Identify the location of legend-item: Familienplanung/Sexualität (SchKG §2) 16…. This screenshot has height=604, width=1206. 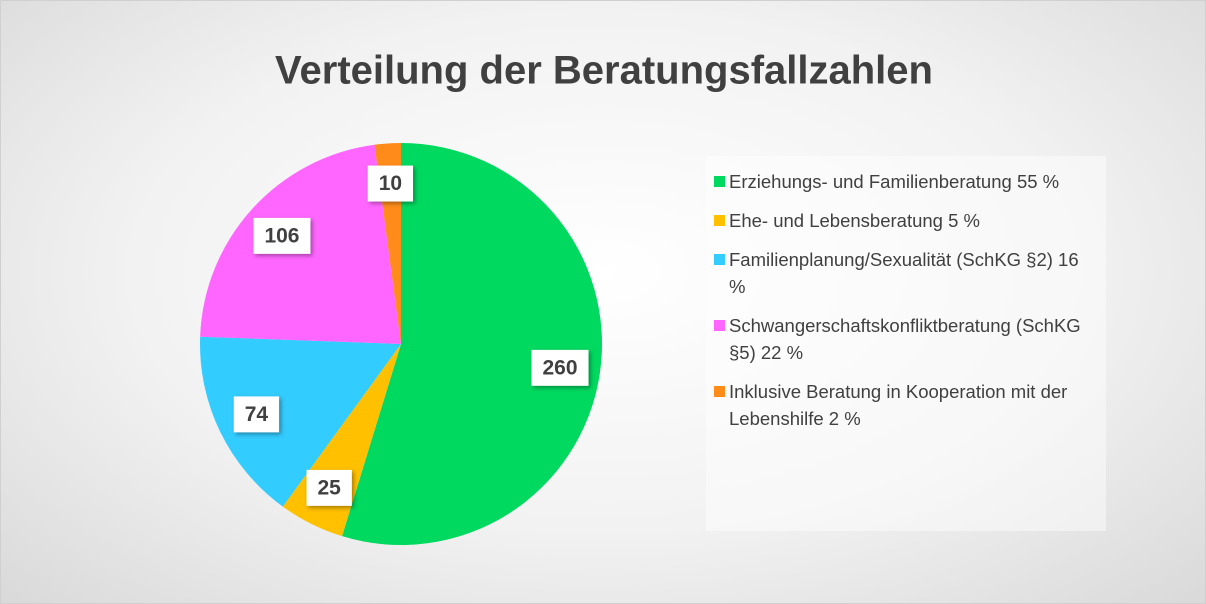
(906, 273).